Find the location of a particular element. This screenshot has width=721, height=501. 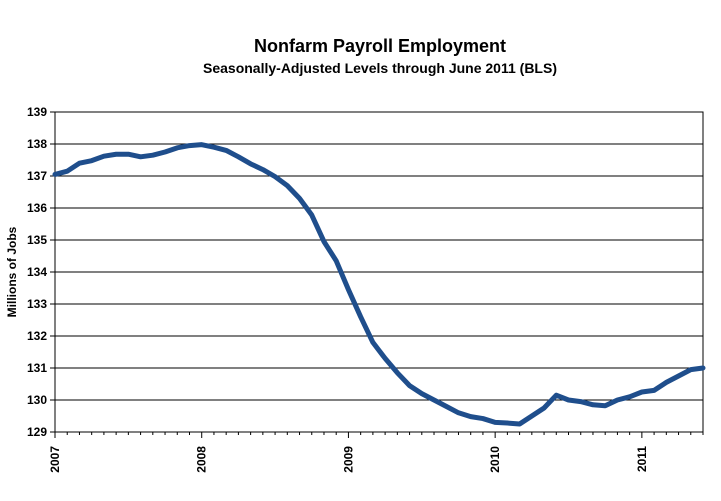

y-tick-label: 131 is located at coordinates (37, 368).